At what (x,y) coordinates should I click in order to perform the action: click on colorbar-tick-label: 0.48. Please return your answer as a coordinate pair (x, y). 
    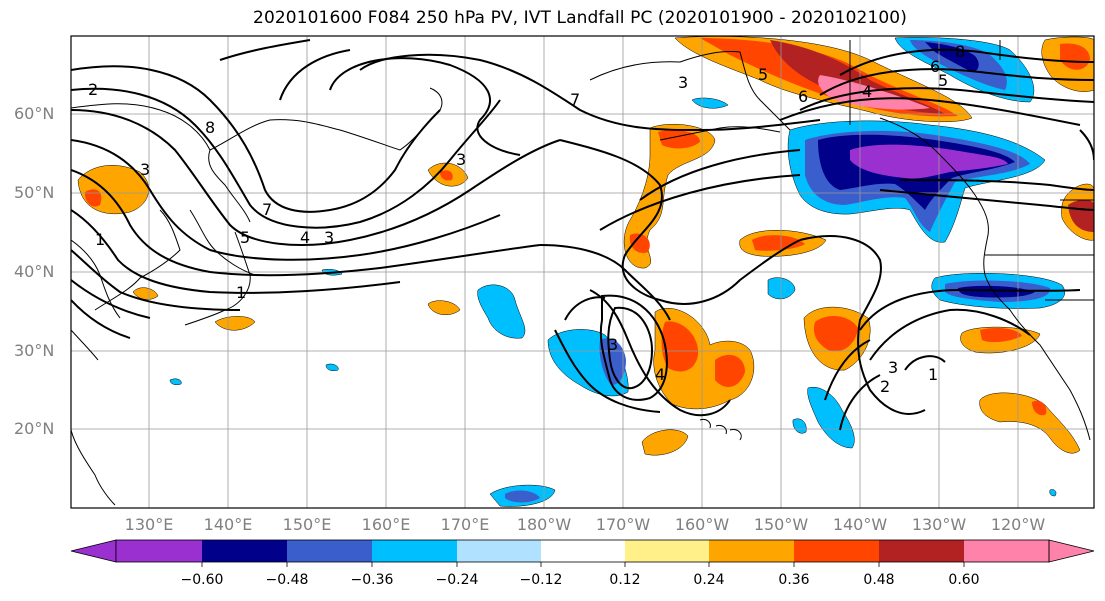
    Looking at the image, I should click on (879, 580).